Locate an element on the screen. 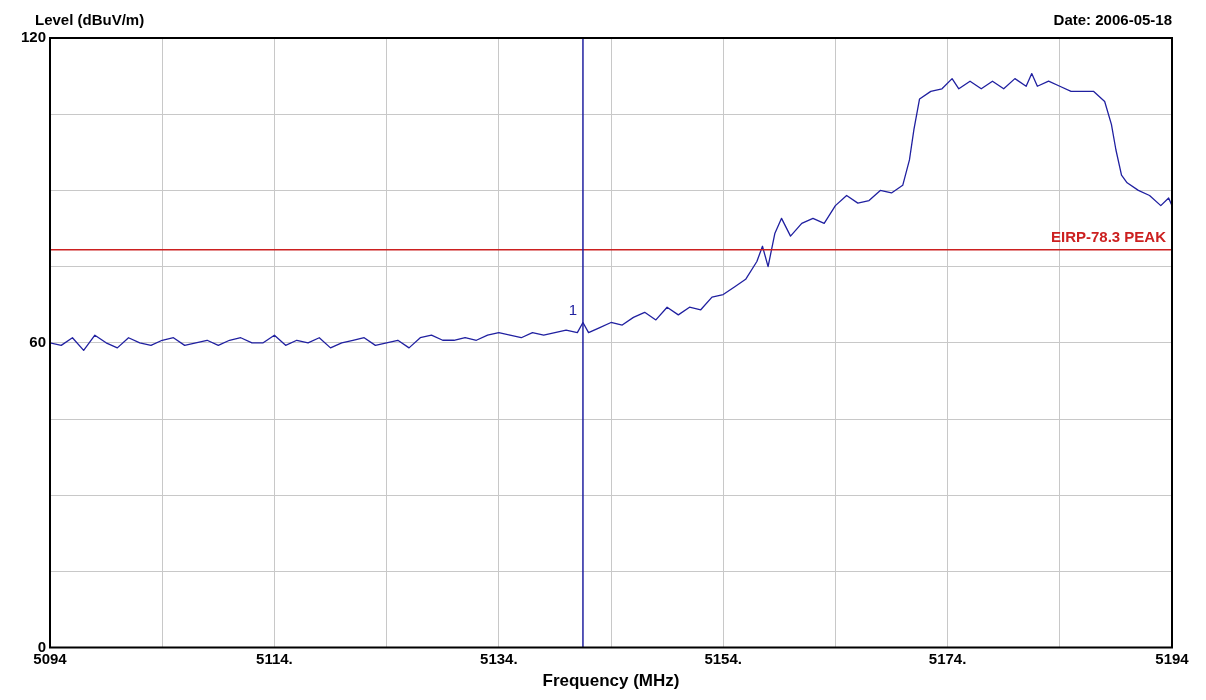 The height and width of the screenshot is (700, 1206). x-tick-label: 5134. is located at coordinates (499, 658).